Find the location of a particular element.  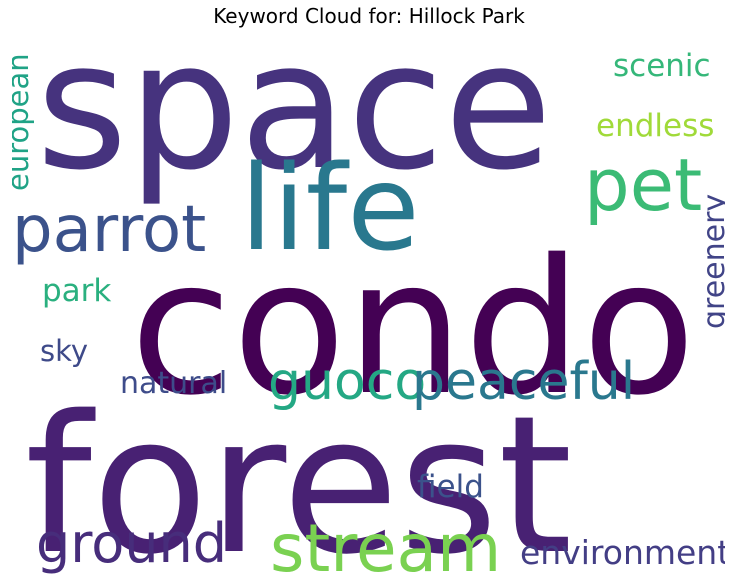

word-greenery: greenery is located at coordinates (711, 261).